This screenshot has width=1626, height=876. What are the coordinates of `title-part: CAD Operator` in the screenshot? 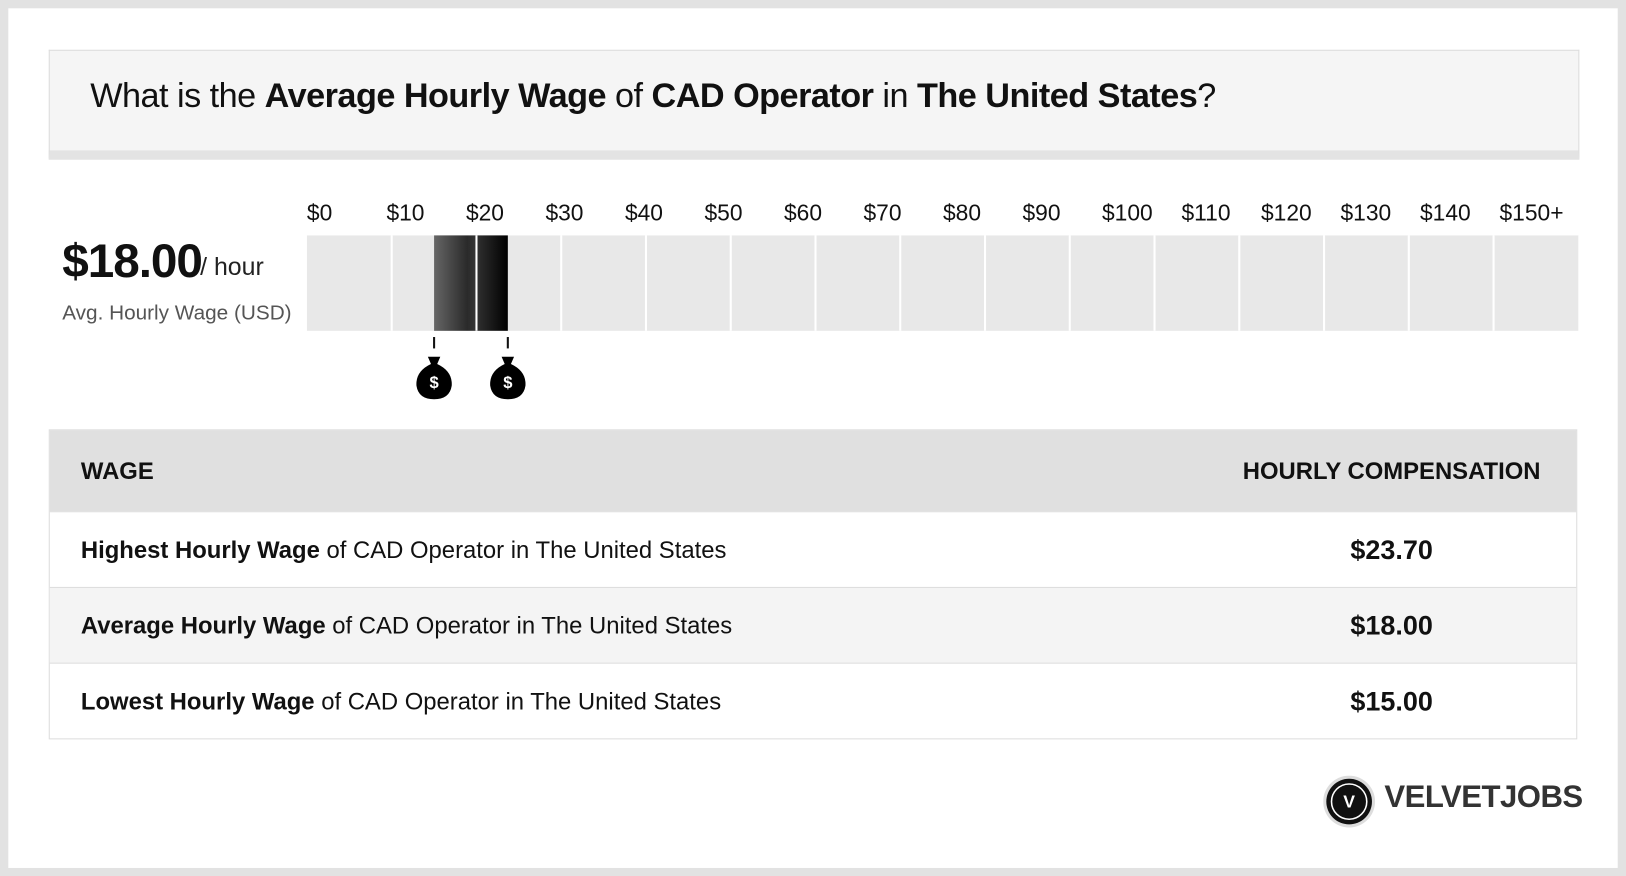 It's located at (762, 95).